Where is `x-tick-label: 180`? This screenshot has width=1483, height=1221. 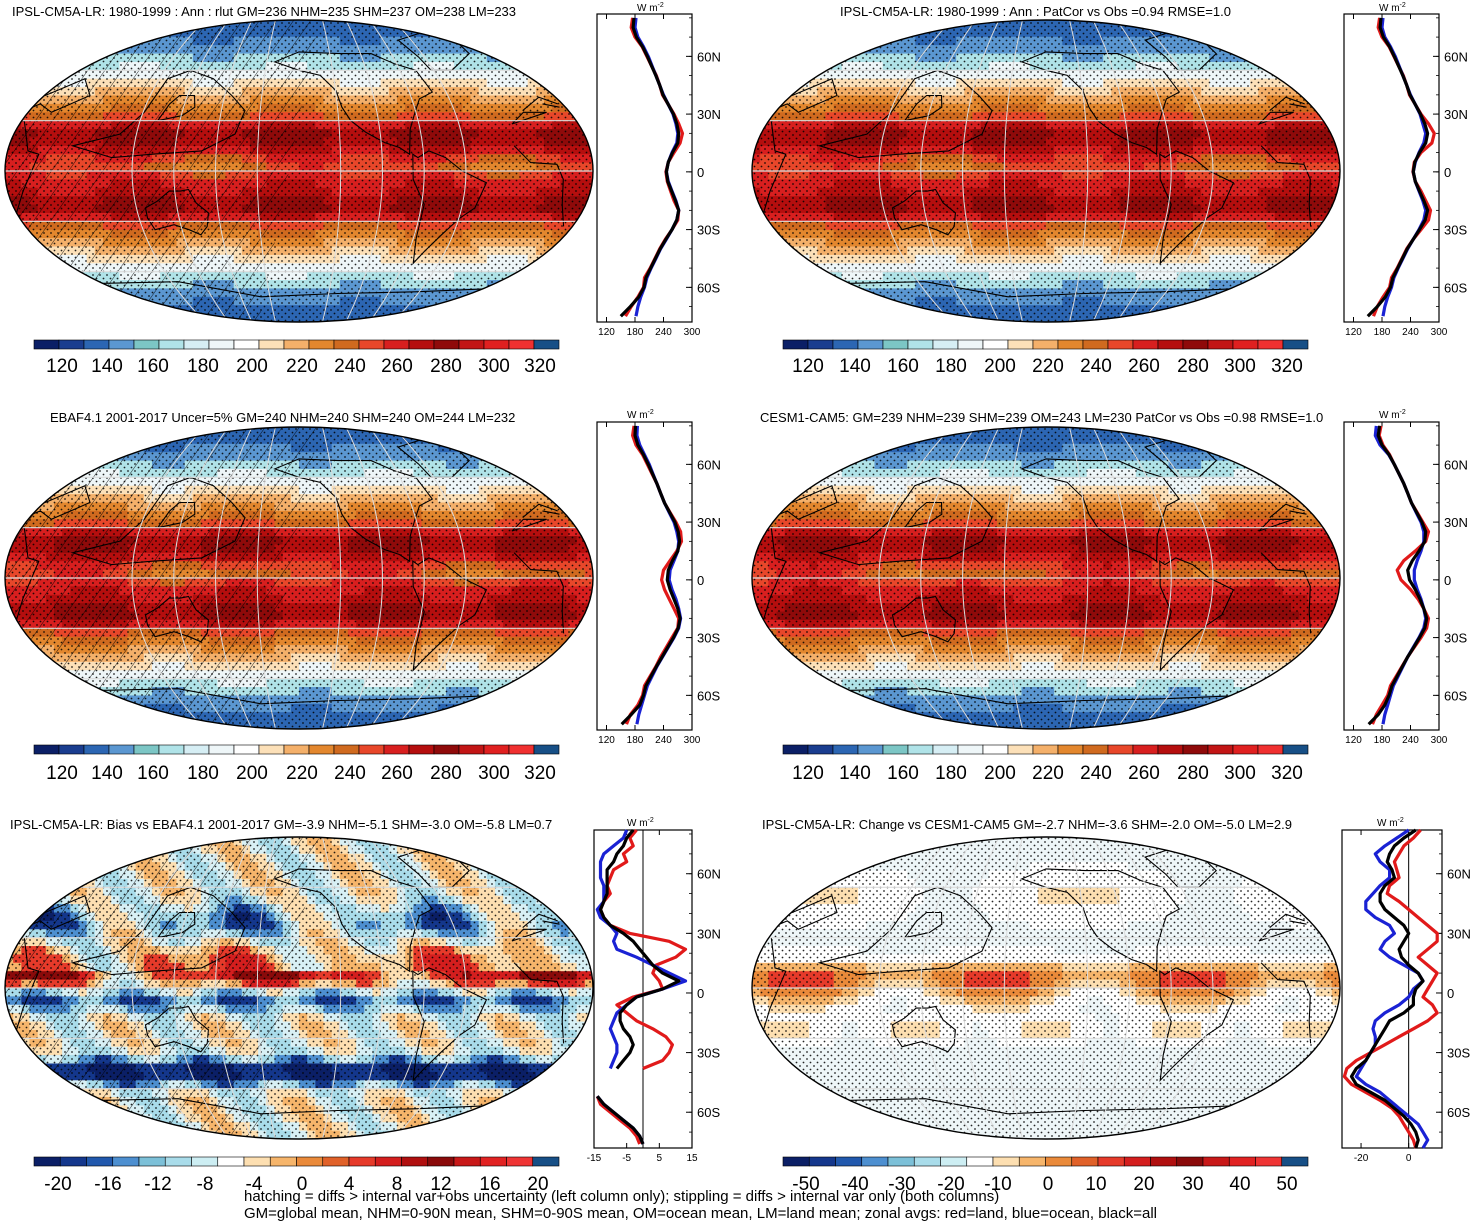
x-tick-label: 180 is located at coordinates (635, 332).